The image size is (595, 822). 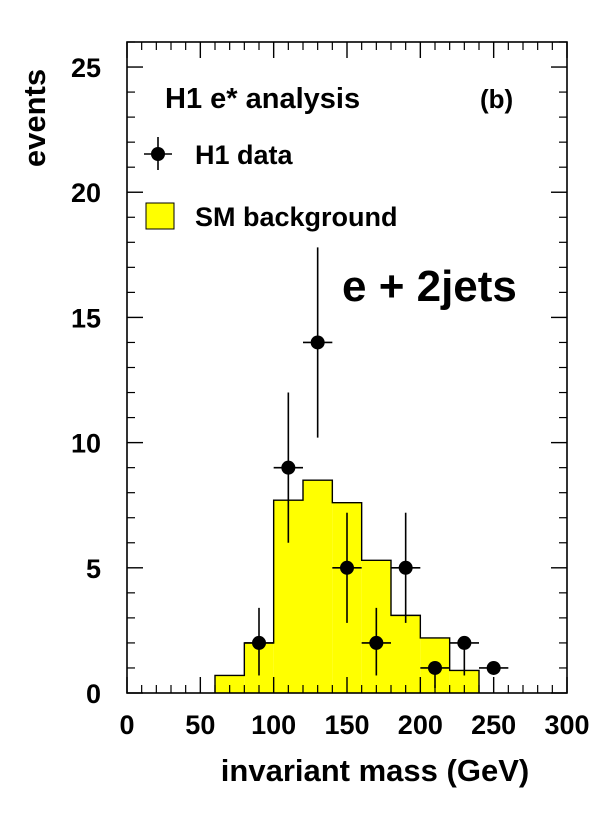 What do you see at coordinates (86, 193) in the screenshot?
I see `y-tick-label: 20` at bounding box center [86, 193].